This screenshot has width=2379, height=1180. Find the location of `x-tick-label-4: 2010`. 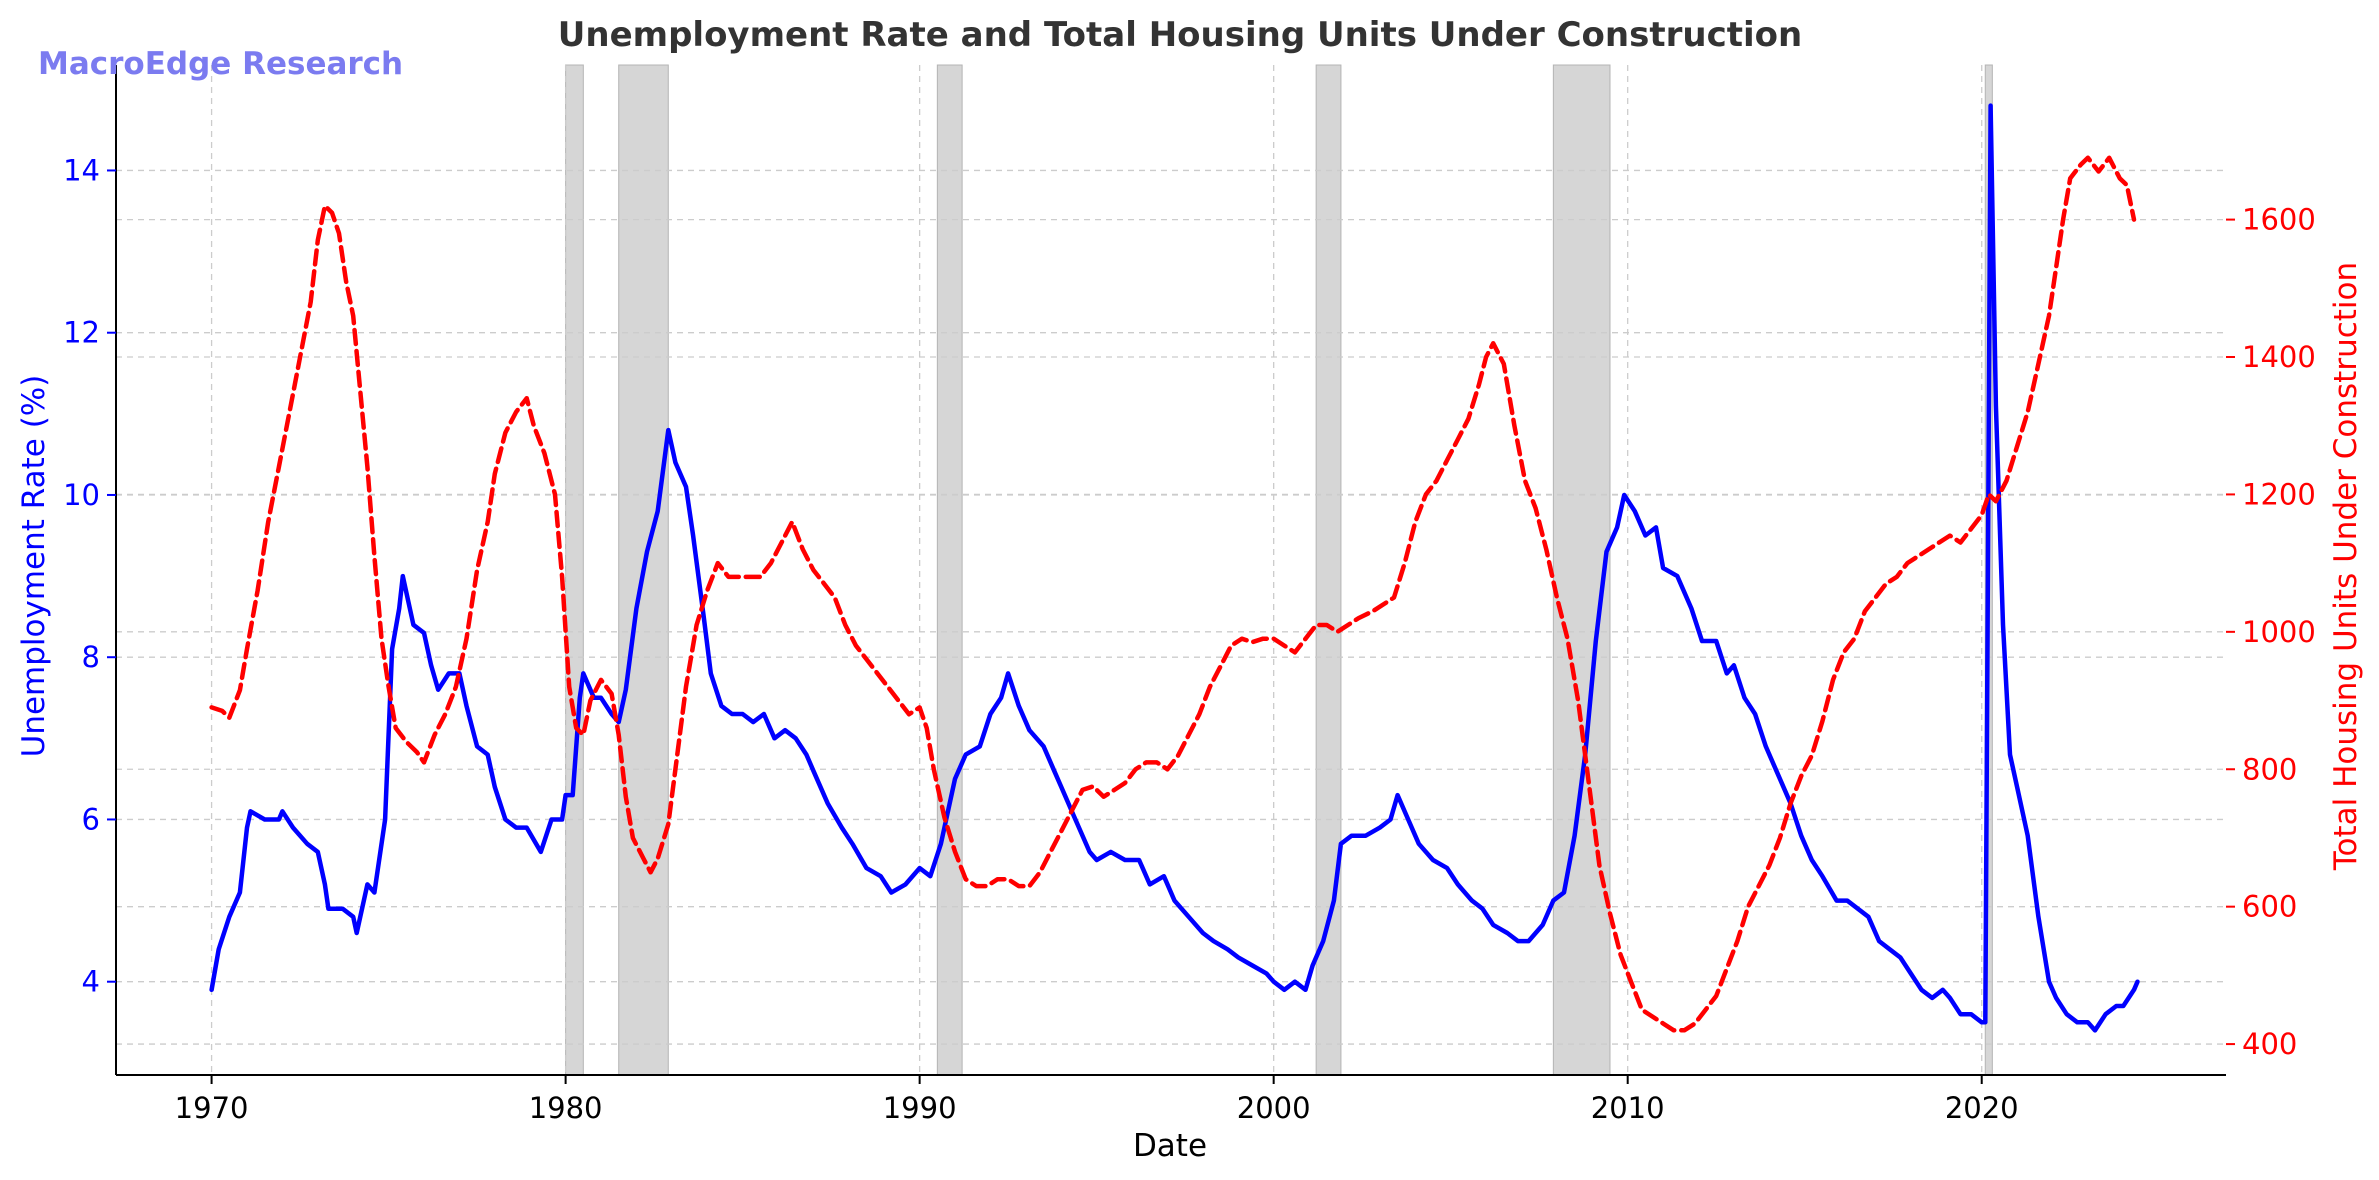

x-tick-label-4: 2010 is located at coordinates (1628, 1108).